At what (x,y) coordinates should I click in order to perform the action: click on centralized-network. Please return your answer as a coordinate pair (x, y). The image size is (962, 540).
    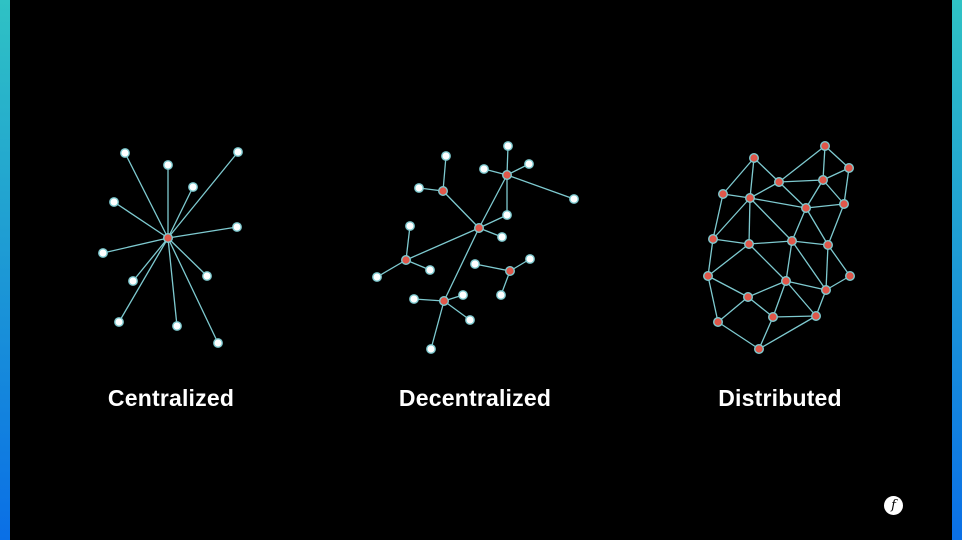
    Looking at the image, I should click on (170, 247).